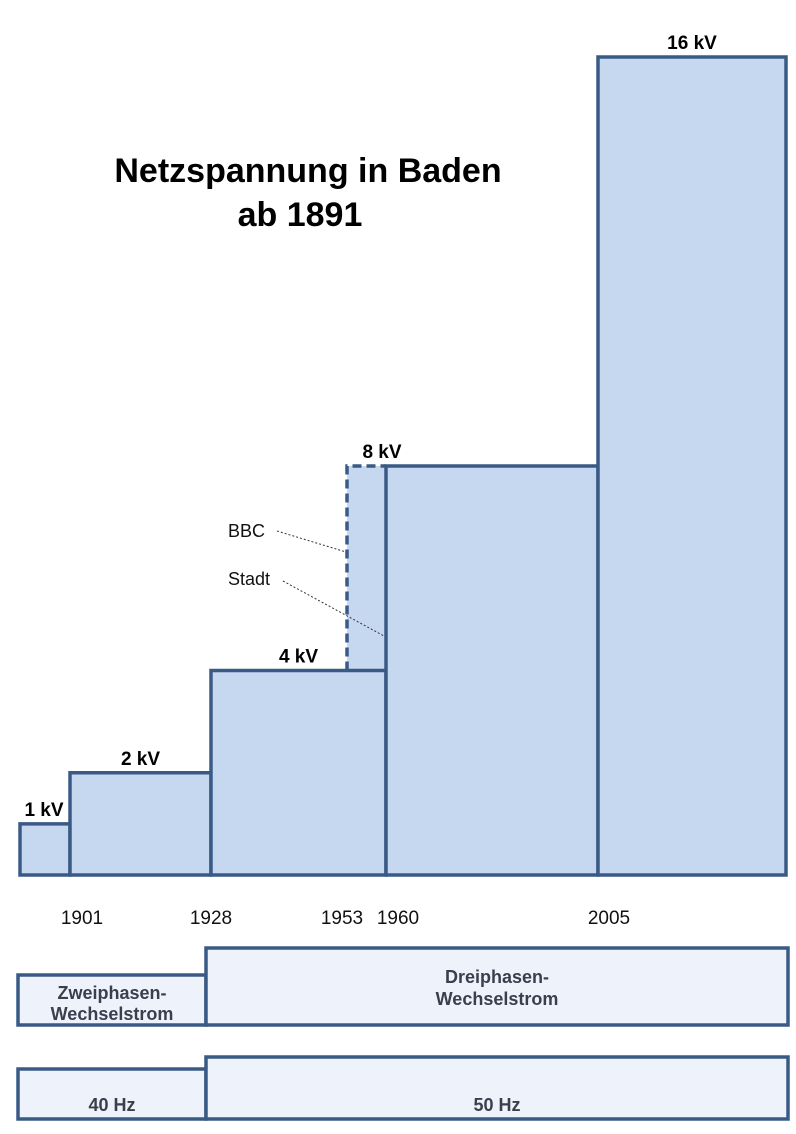 The width and height of the screenshot is (796, 1134). I want to click on chart-title-line2: ab 1891, so click(300, 215).